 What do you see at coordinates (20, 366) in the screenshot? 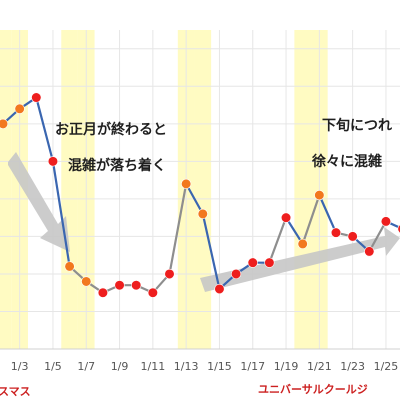
I see `x-tick-label: 1/3` at bounding box center [20, 366].